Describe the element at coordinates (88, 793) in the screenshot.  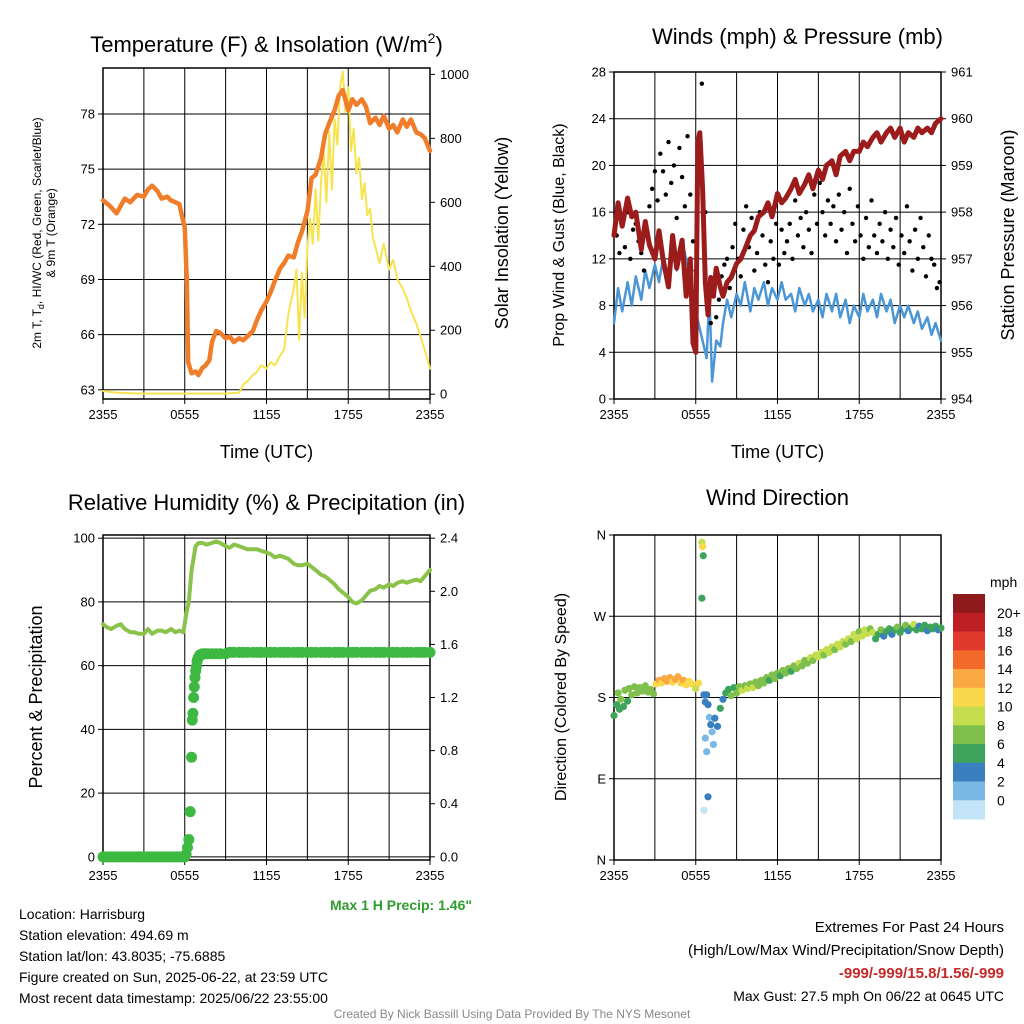
I see `y-tick-label: 20` at that location.